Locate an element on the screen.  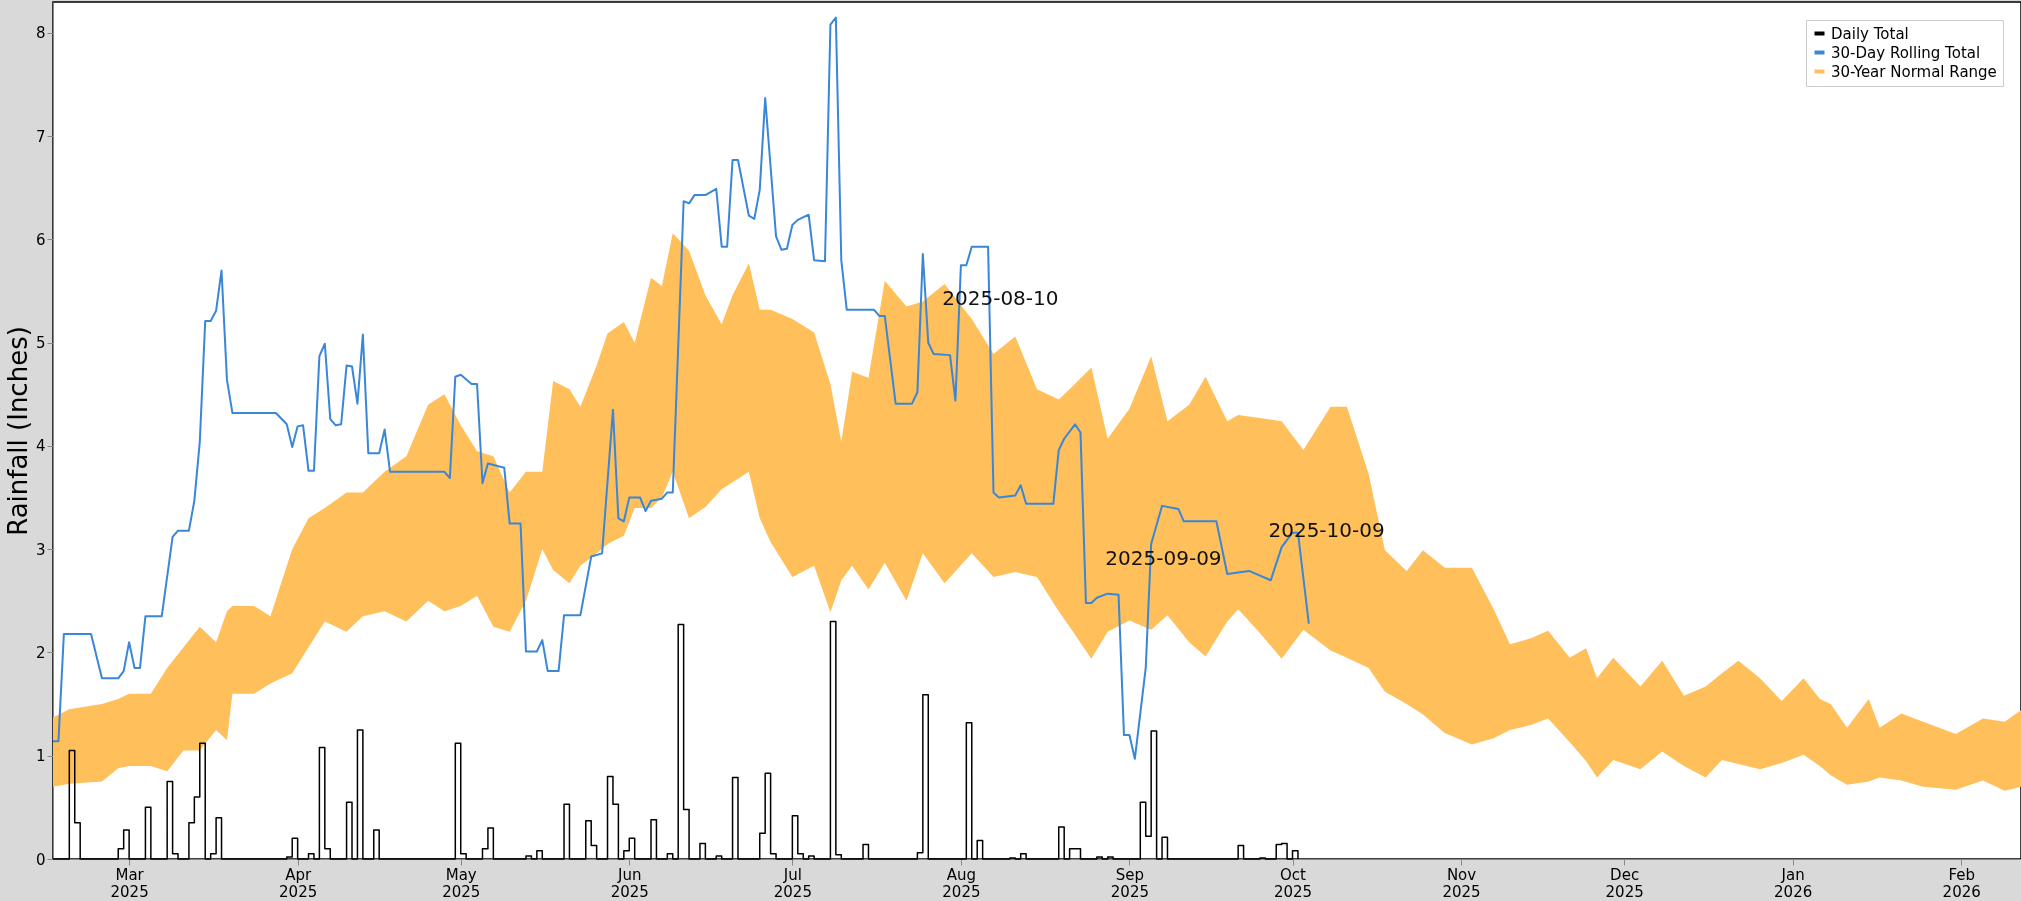
legend-label: 30-Day Rolling Total is located at coordinates (1906, 52).